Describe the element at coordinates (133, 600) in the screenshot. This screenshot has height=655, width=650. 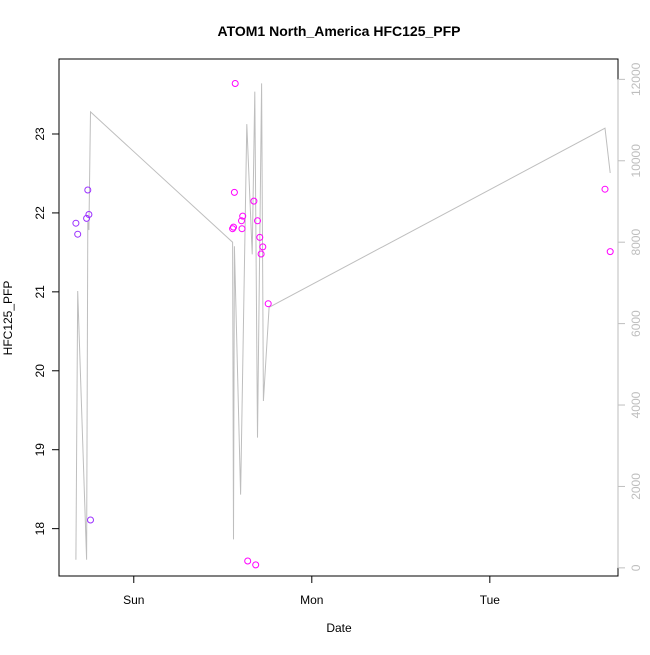
I see `x-tick-label: Sun` at that location.